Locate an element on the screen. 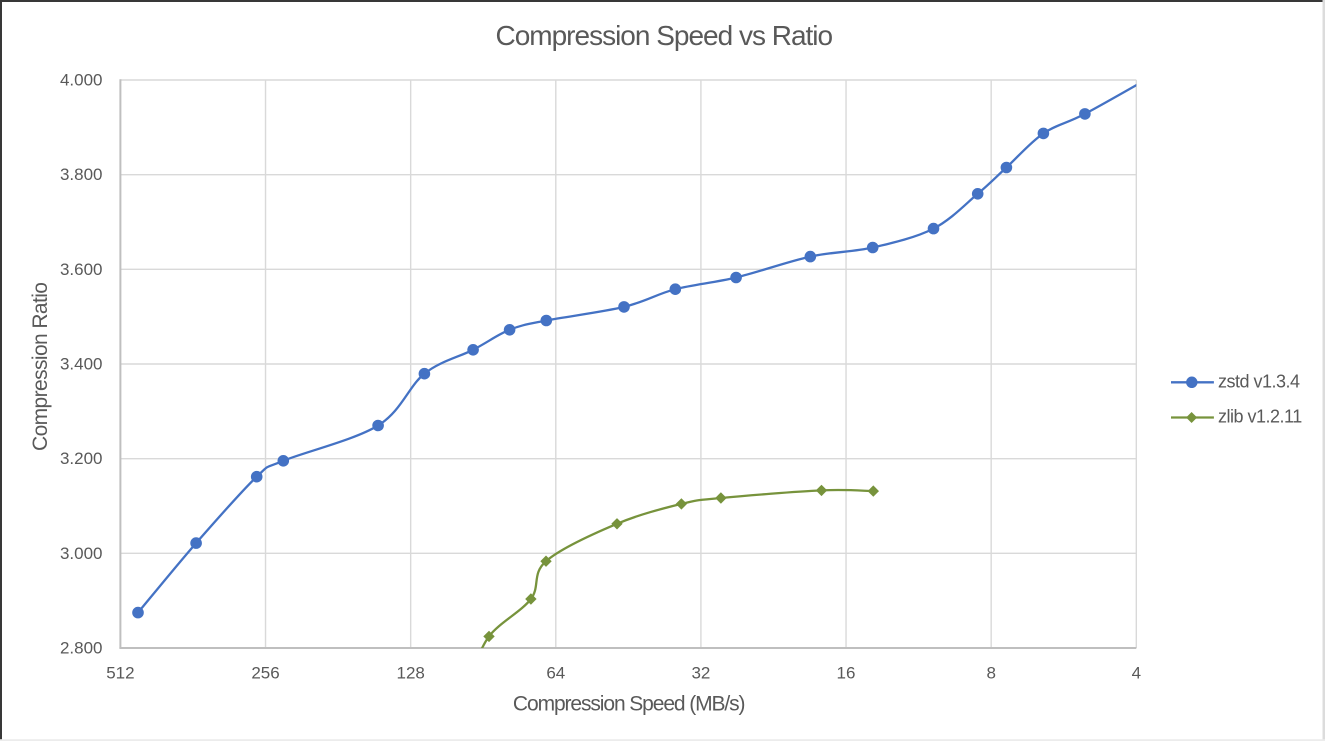 Image resolution: width=1325 pixels, height=741 pixels. svg-text: 3.000 is located at coordinates (81, 553).